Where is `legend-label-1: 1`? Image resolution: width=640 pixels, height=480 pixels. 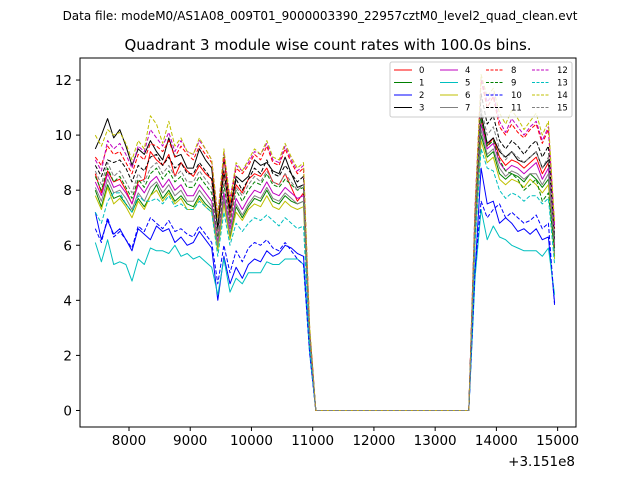
legend-label-1: 1 is located at coordinates (421, 84).